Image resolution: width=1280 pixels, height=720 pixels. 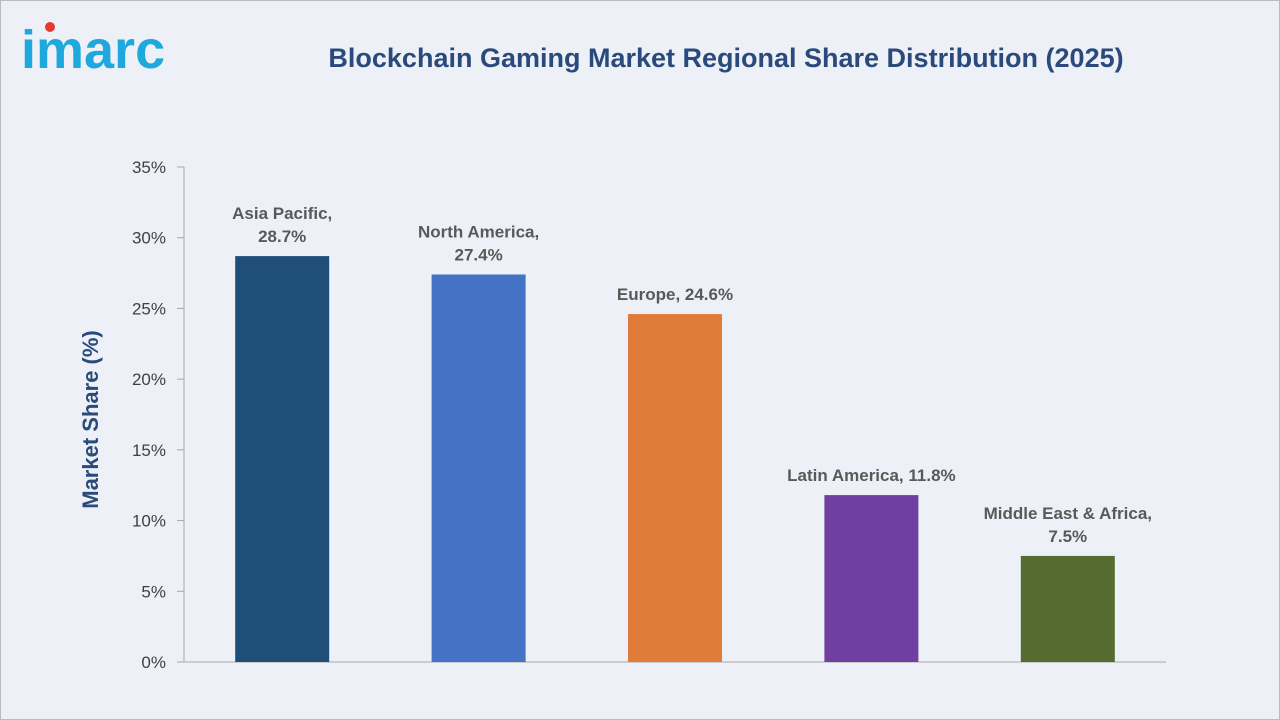 I want to click on y-tick-label: 10%, so click(x=149, y=521).